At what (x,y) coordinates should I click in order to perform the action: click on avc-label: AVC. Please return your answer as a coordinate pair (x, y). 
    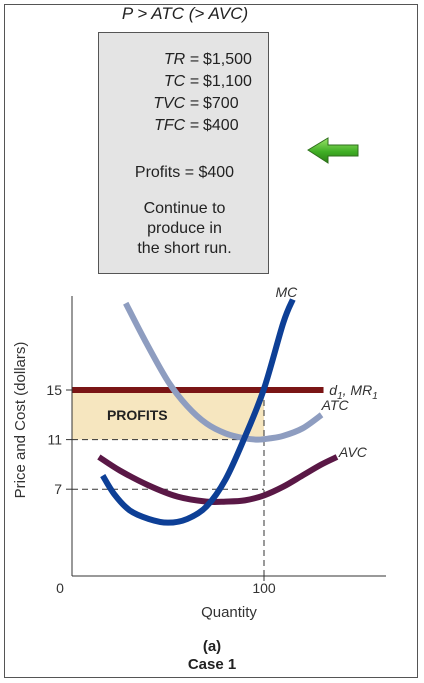
    Looking at the image, I should click on (353, 452).